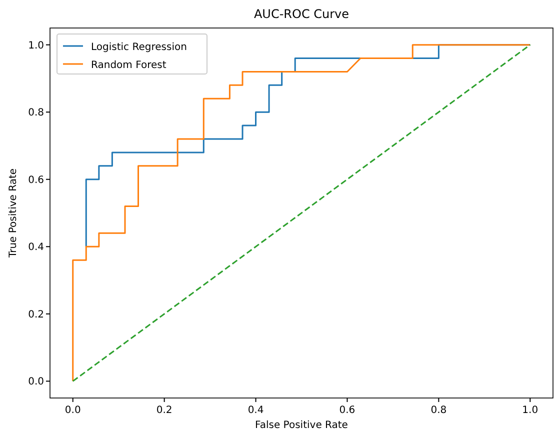 The height and width of the screenshot is (434, 555). I want to click on y-tick-label: 0.4, so click(36, 248).